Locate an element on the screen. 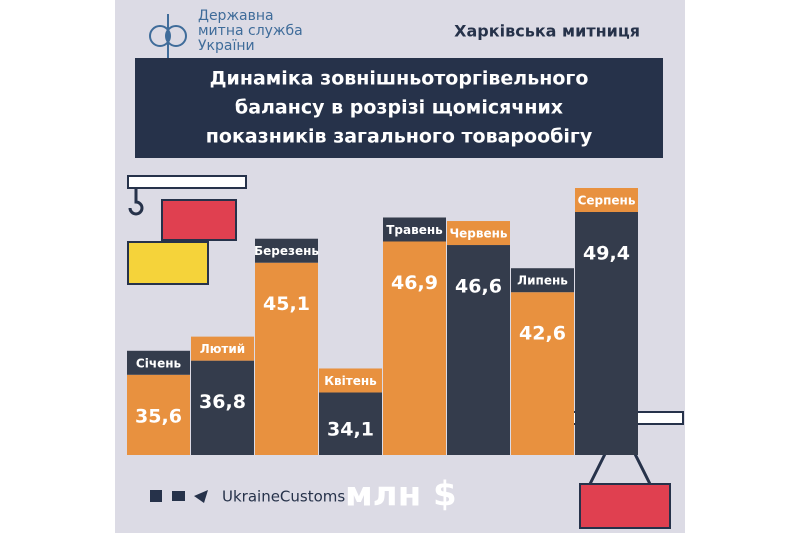 The image size is (800, 533). value-label: 45,1 is located at coordinates (286, 304).